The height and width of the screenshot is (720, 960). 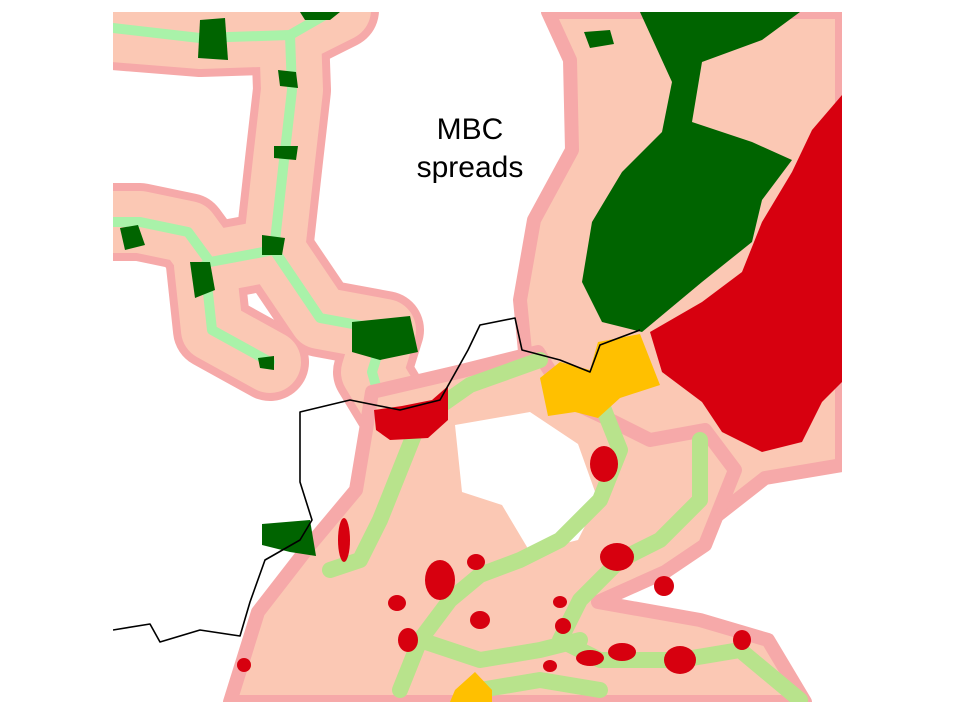 I want to click on gap, so click(x=526, y=482).